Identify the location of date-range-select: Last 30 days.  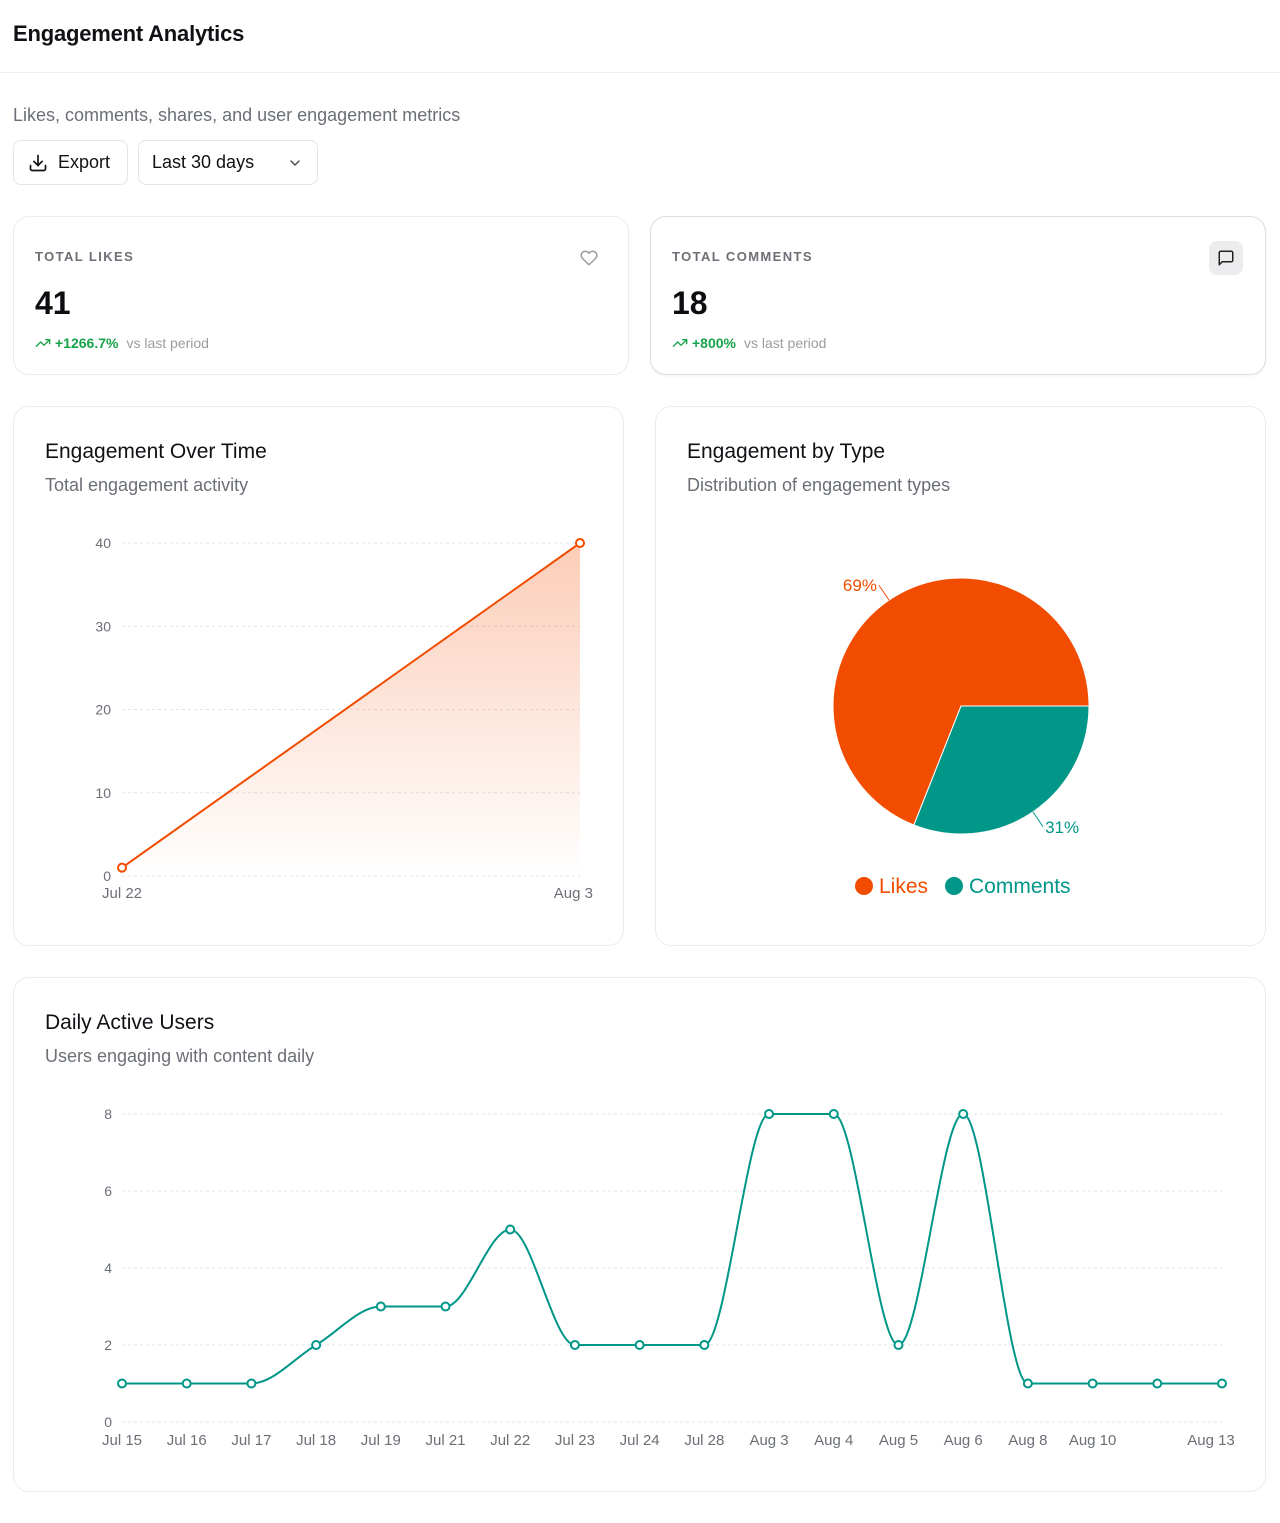
(228, 162).